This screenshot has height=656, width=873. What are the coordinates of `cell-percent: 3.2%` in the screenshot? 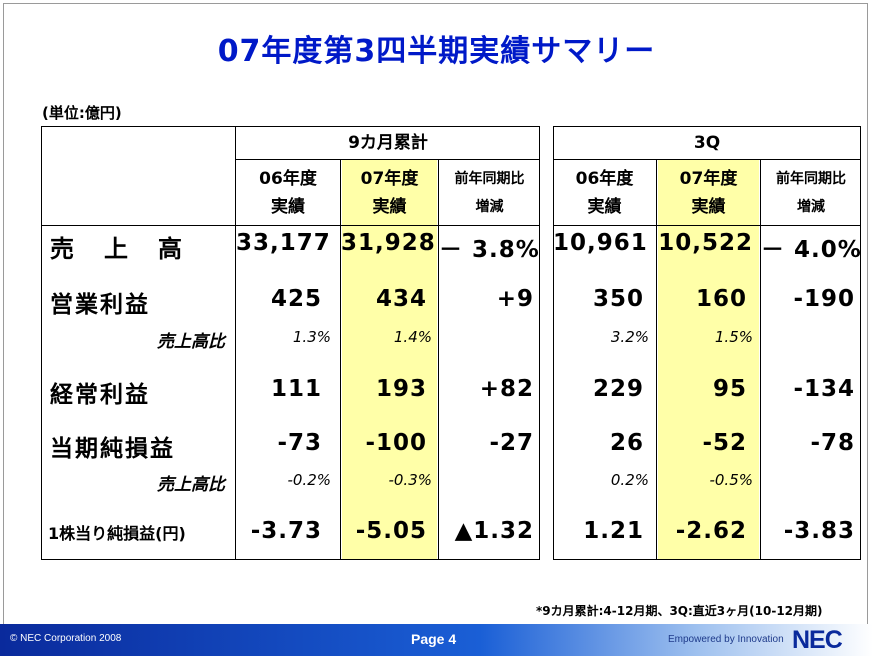 It's located at (629, 337).